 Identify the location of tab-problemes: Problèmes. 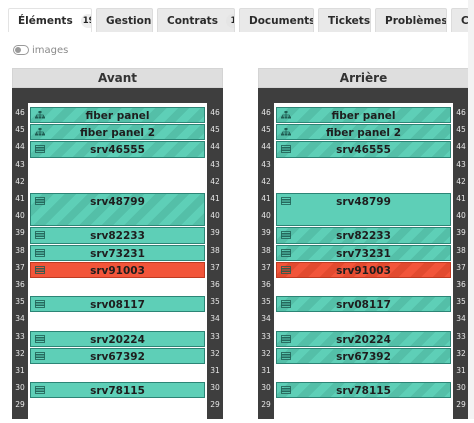
(411, 20).